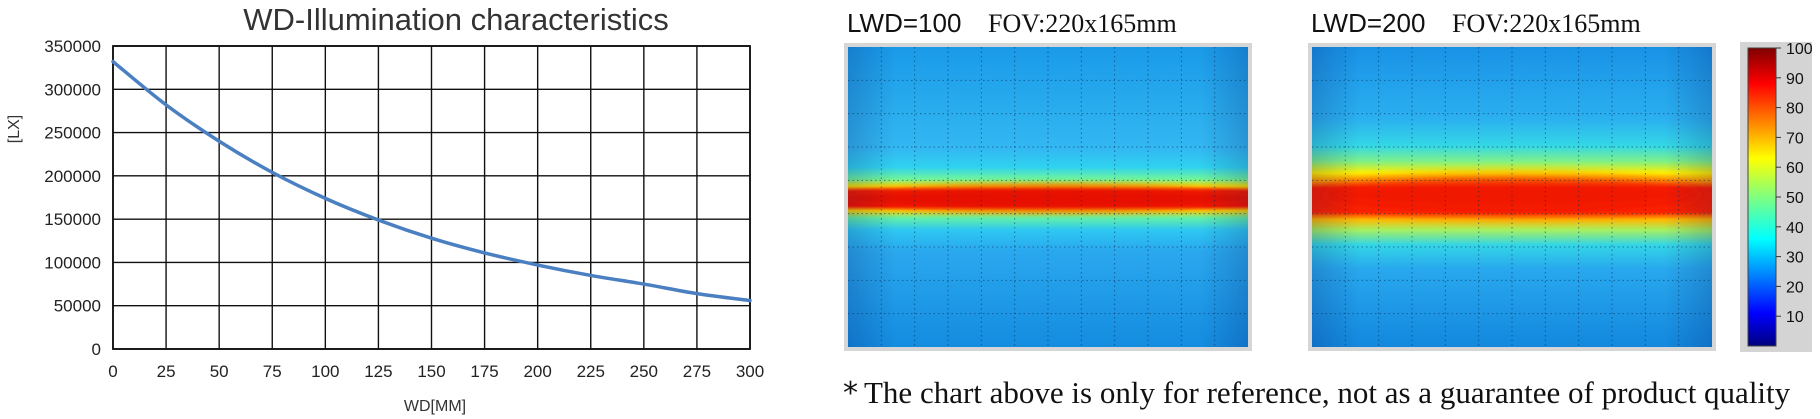 This screenshot has width=1820, height=419. What do you see at coordinates (1795, 287) in the screenshot?
I see `colorbar-tick-label-1: 20` at bounding box center [1795, 287].